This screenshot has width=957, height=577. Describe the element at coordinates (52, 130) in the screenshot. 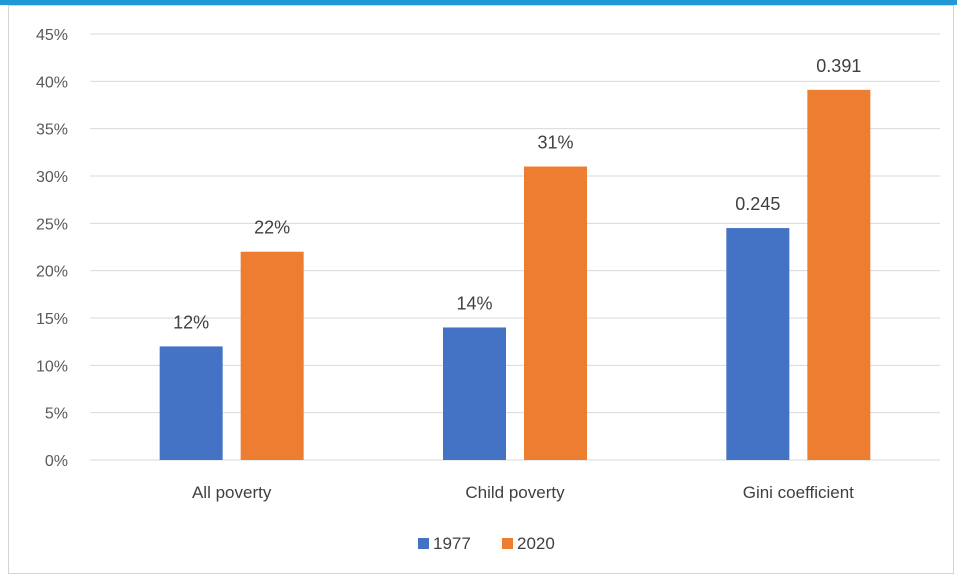

I see `y-tick-label: 35%` at that location.